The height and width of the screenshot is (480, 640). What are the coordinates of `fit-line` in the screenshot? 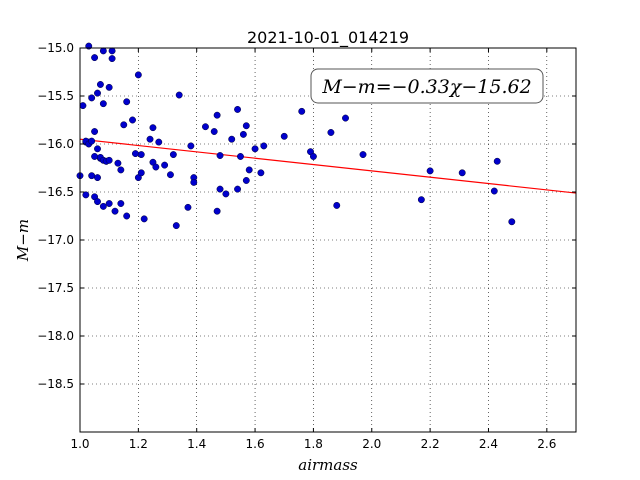 It's located at (328, 166).